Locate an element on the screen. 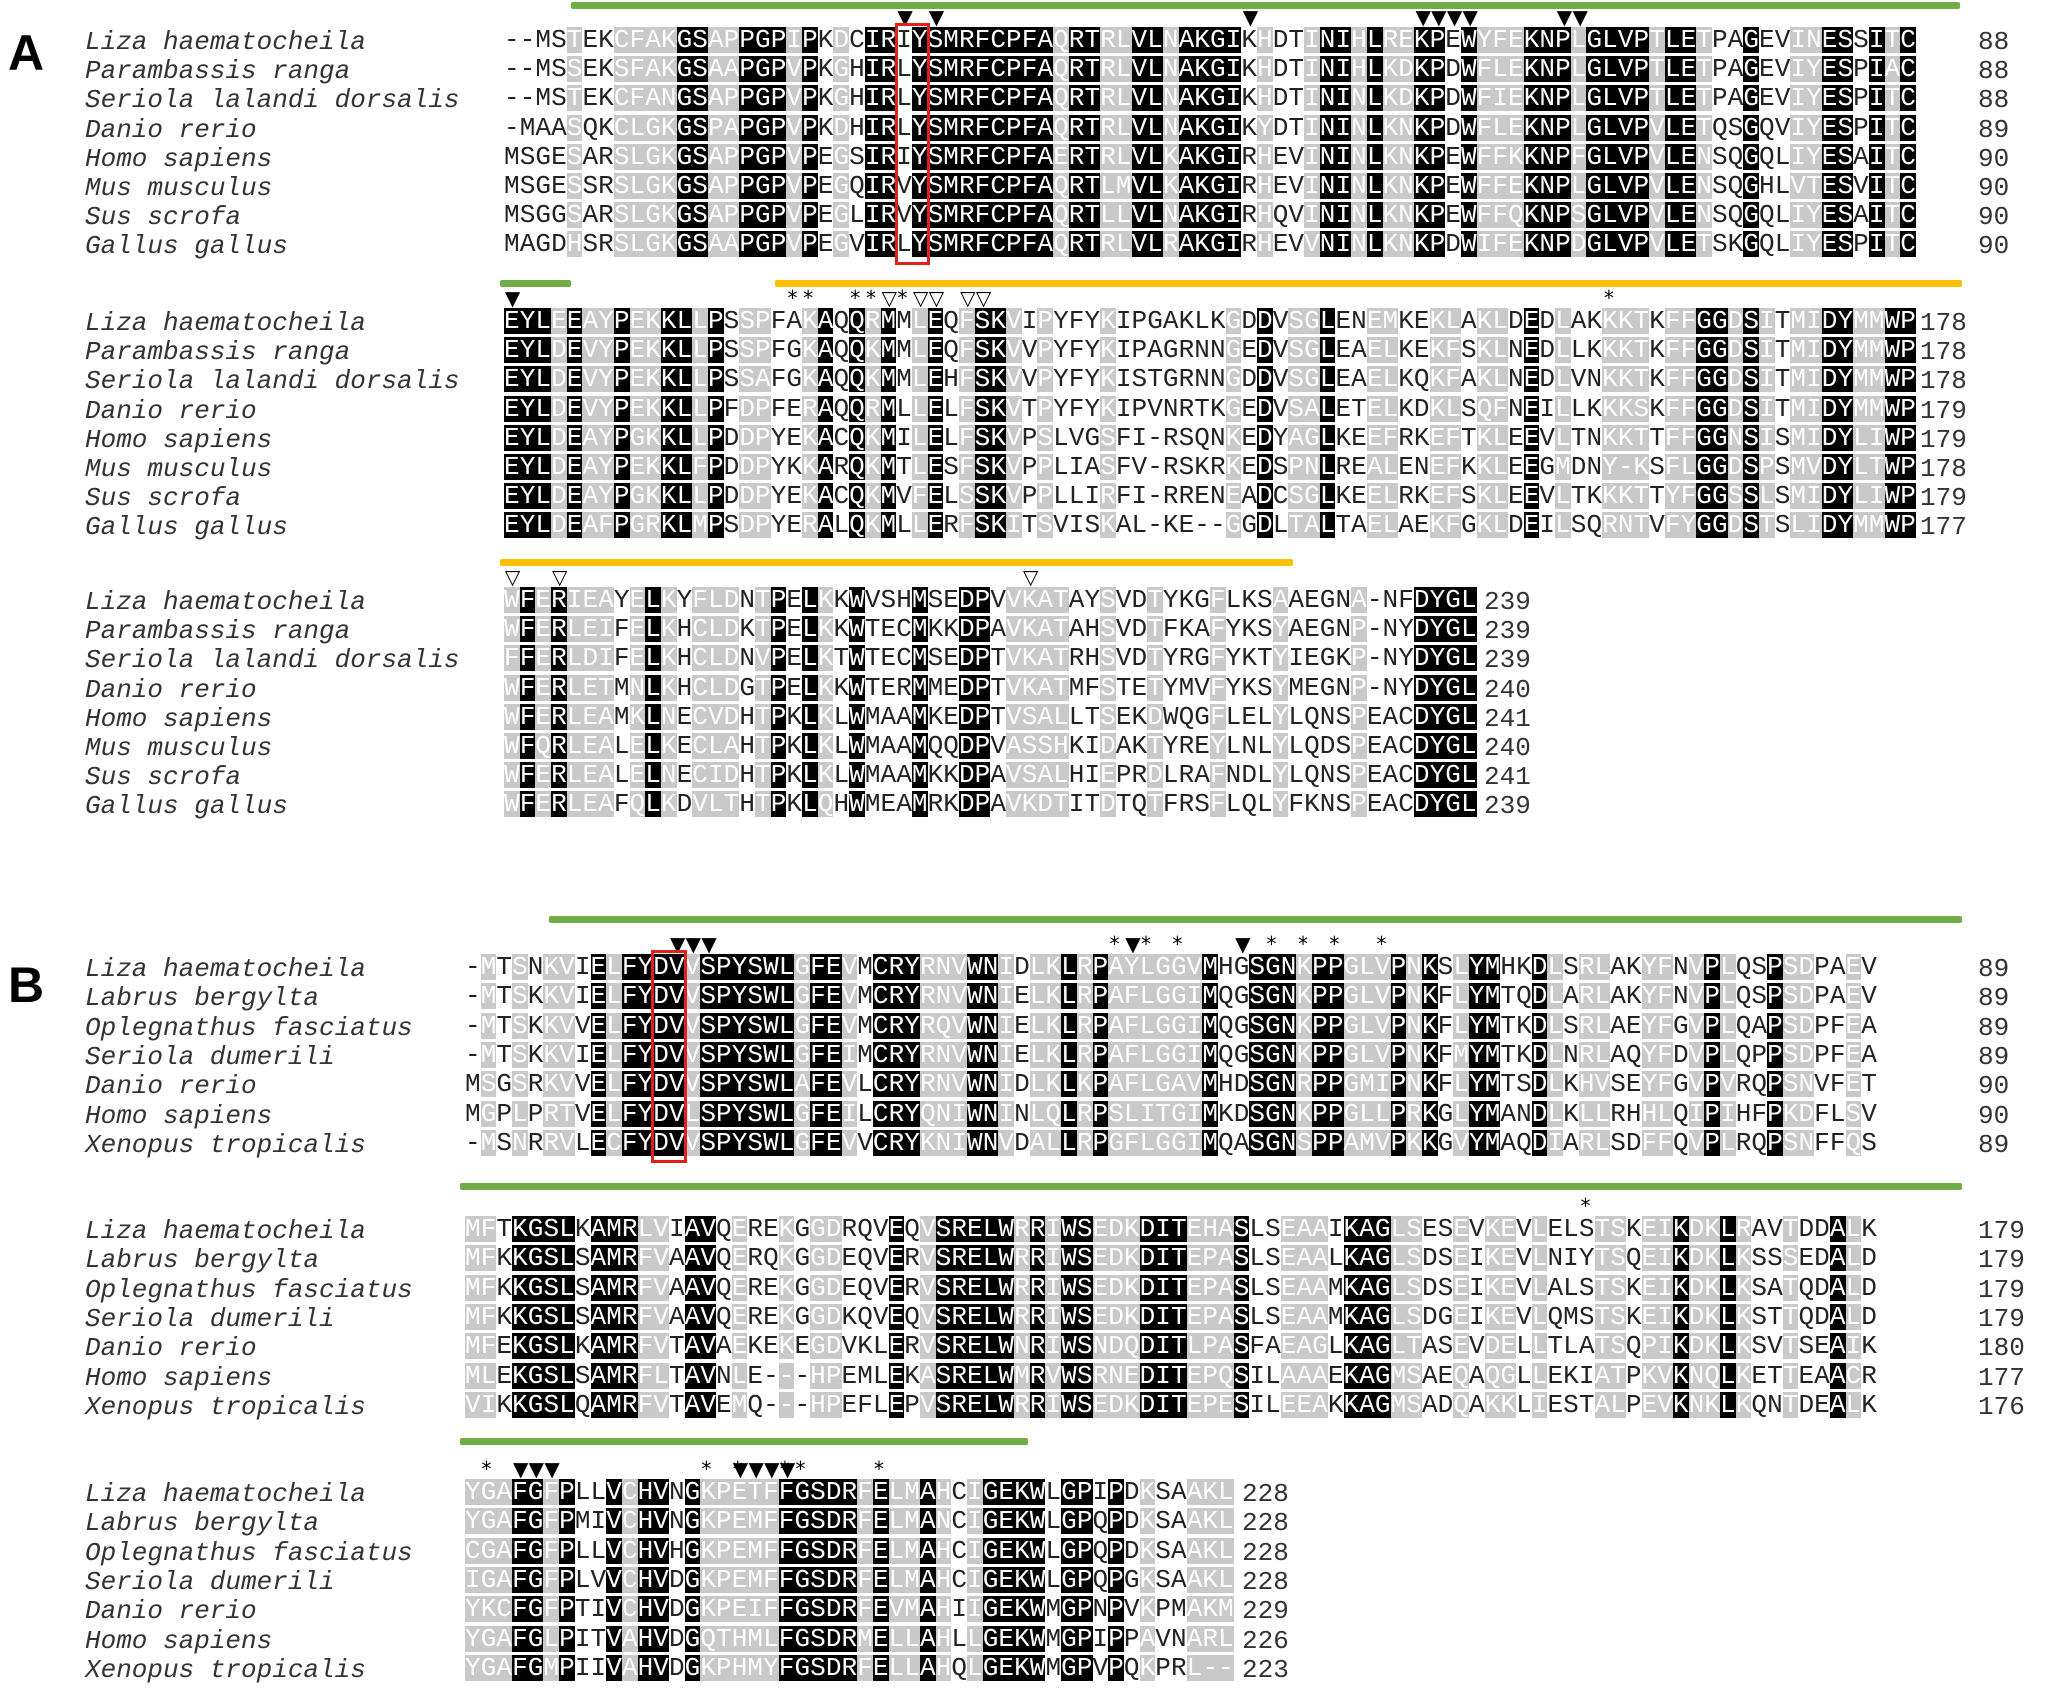  asterisk-marker: * is located at coordinates (1381, 944).